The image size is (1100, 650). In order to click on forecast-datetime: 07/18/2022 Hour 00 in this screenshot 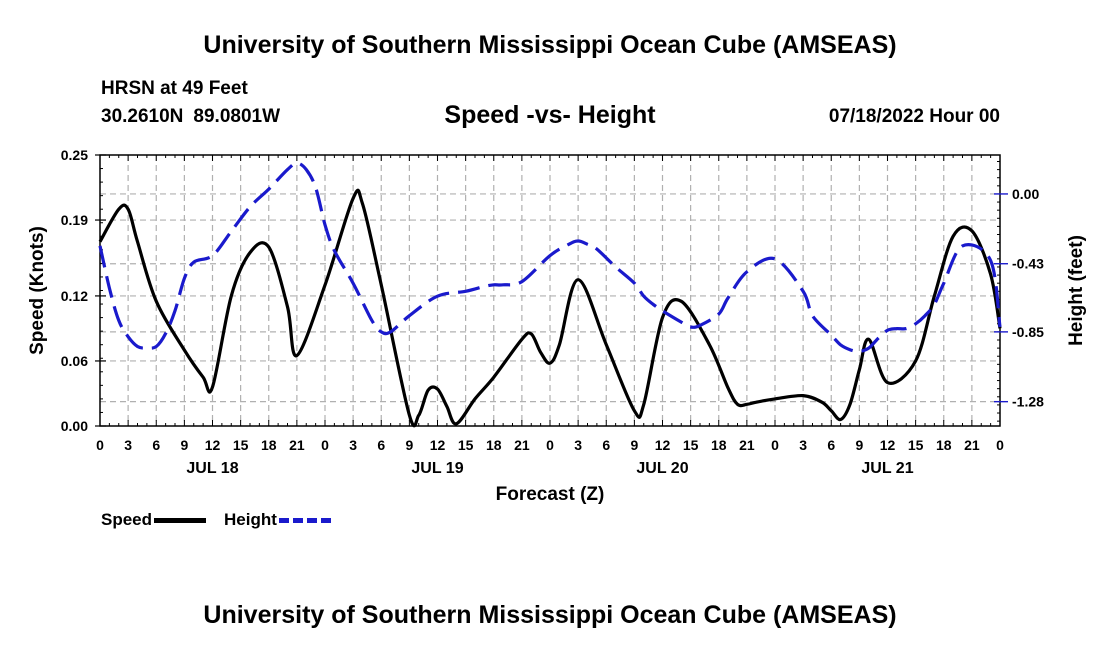, I will do `click(914, 116)`.